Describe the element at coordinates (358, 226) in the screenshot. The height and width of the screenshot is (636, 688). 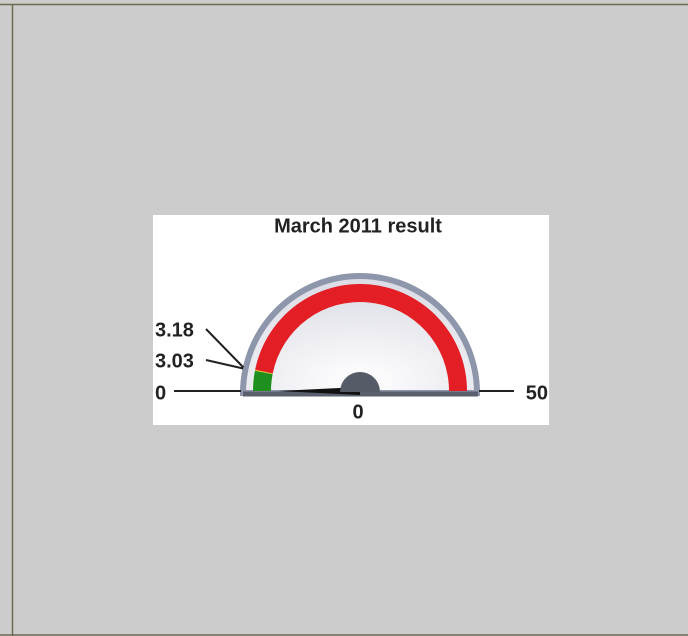
I see `chart-title: March 2011 result` at that location.